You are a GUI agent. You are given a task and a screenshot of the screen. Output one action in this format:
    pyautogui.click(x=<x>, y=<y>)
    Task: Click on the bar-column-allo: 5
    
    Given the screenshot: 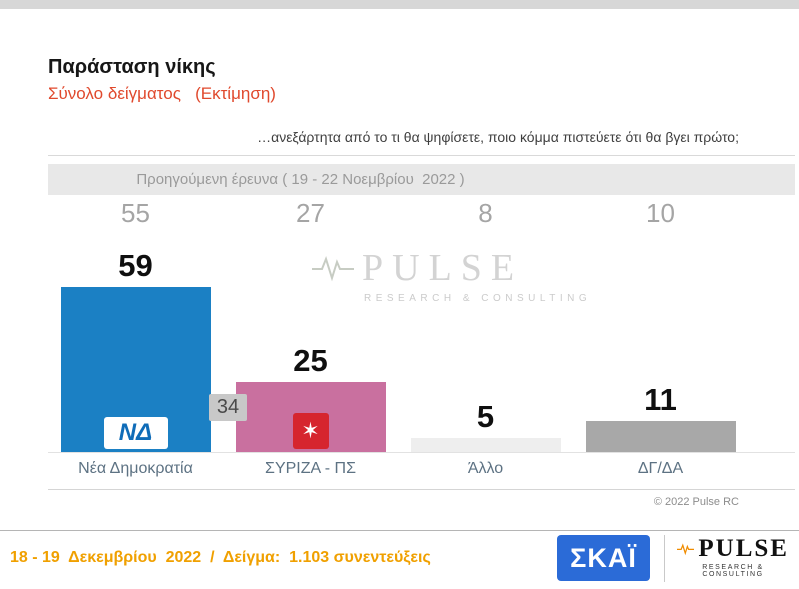 What is the action you would take?
    pyautogui.click(x=485, y=340)
    